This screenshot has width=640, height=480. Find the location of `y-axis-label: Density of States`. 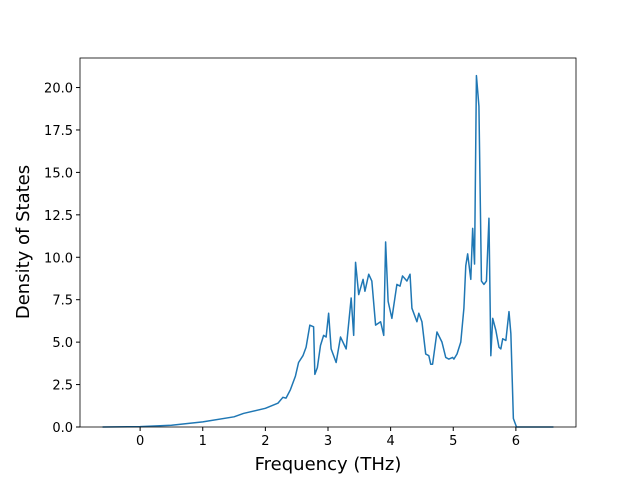

y-axis-label: Density of States is located at coordinates (23, 242).